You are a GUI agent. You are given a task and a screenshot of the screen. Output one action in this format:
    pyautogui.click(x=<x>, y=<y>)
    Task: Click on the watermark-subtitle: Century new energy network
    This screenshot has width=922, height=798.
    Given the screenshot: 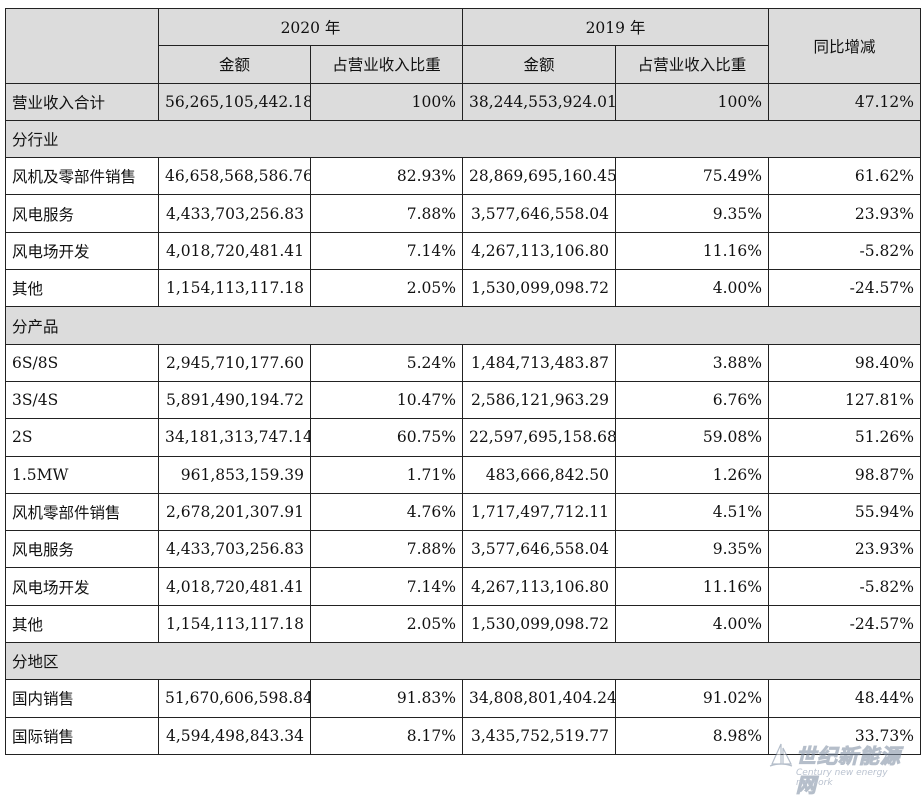 What is the action you would take?
    pyautogui.click(x=842, y=778)
    